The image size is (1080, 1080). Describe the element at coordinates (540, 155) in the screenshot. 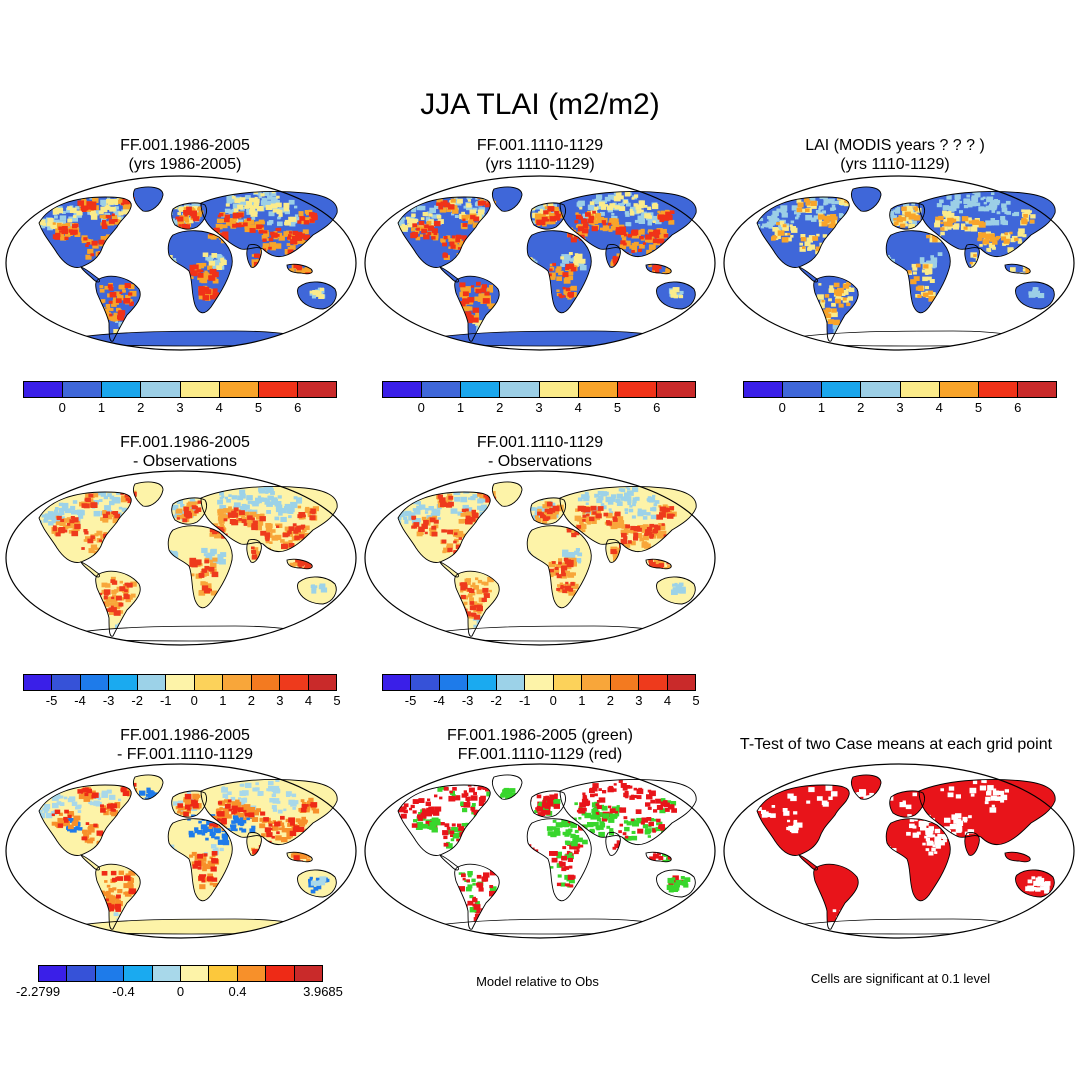

I see `panel-title-model-1110: FF.001.1110-1129 (yrs 1110-1129)` at that location.